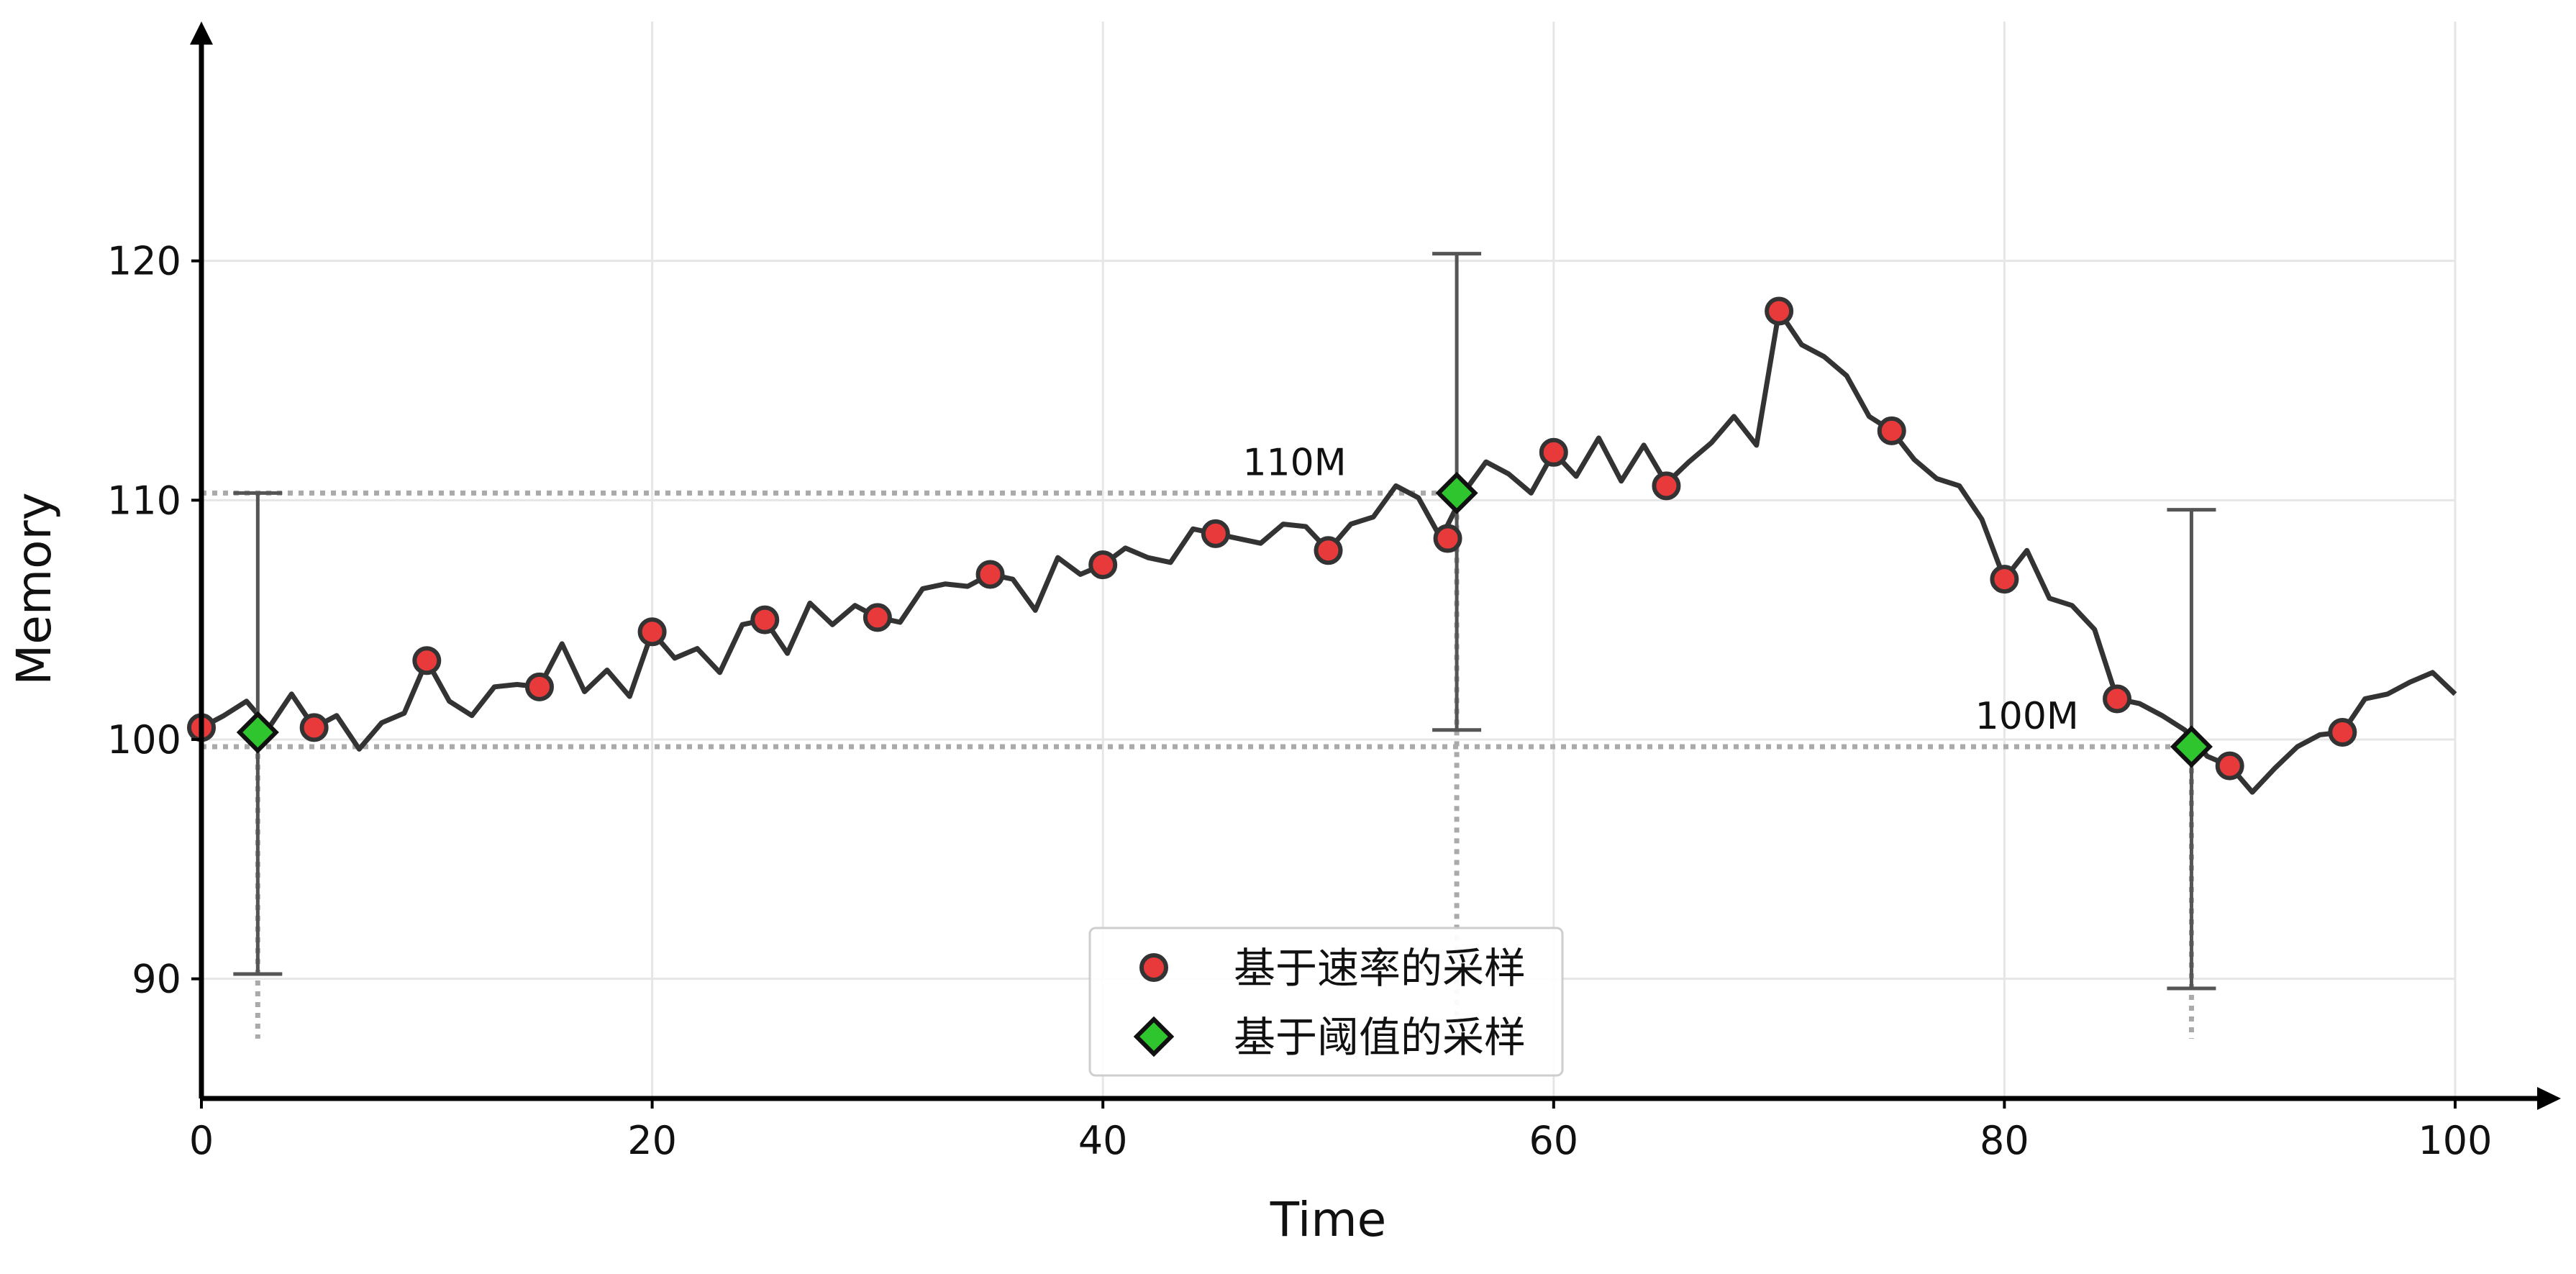  I want to click on legend-box, so click(1326, 1002).